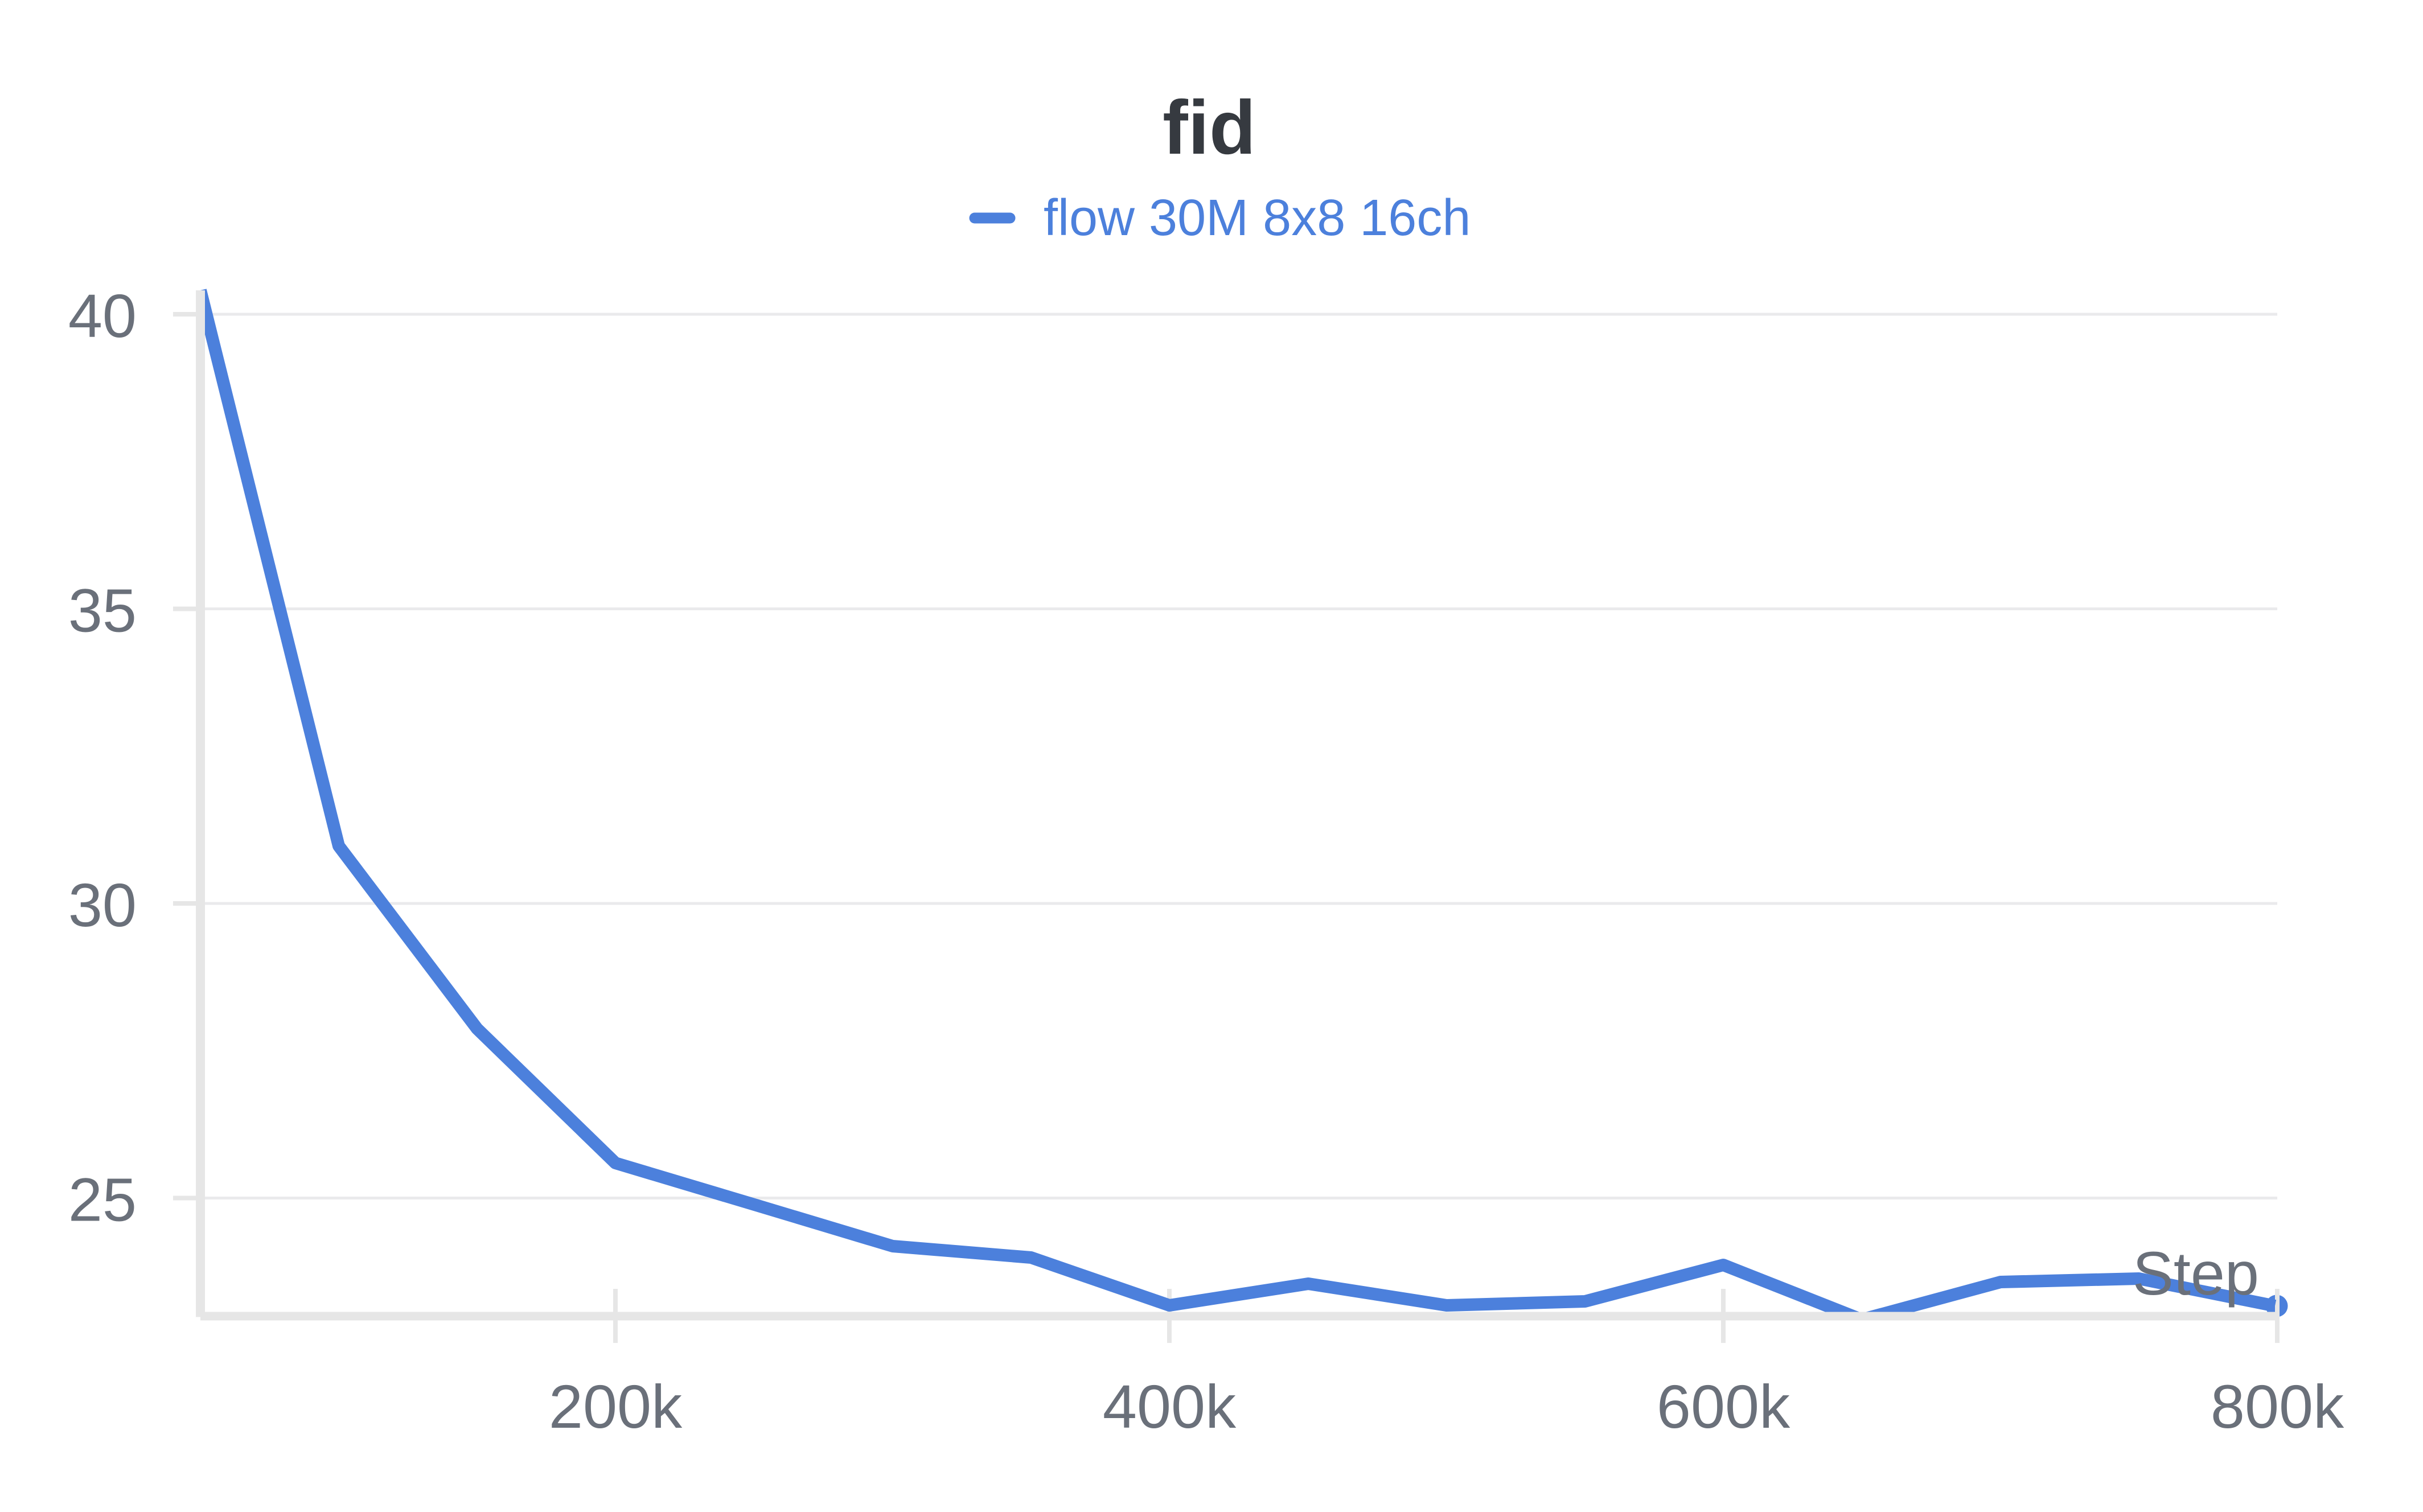 Image resolution: width=2423 pixels, height=1512 pixels. Describe the element at coordinates (102, 315) in the screenshot. I see `svg-text: 40` at that location.